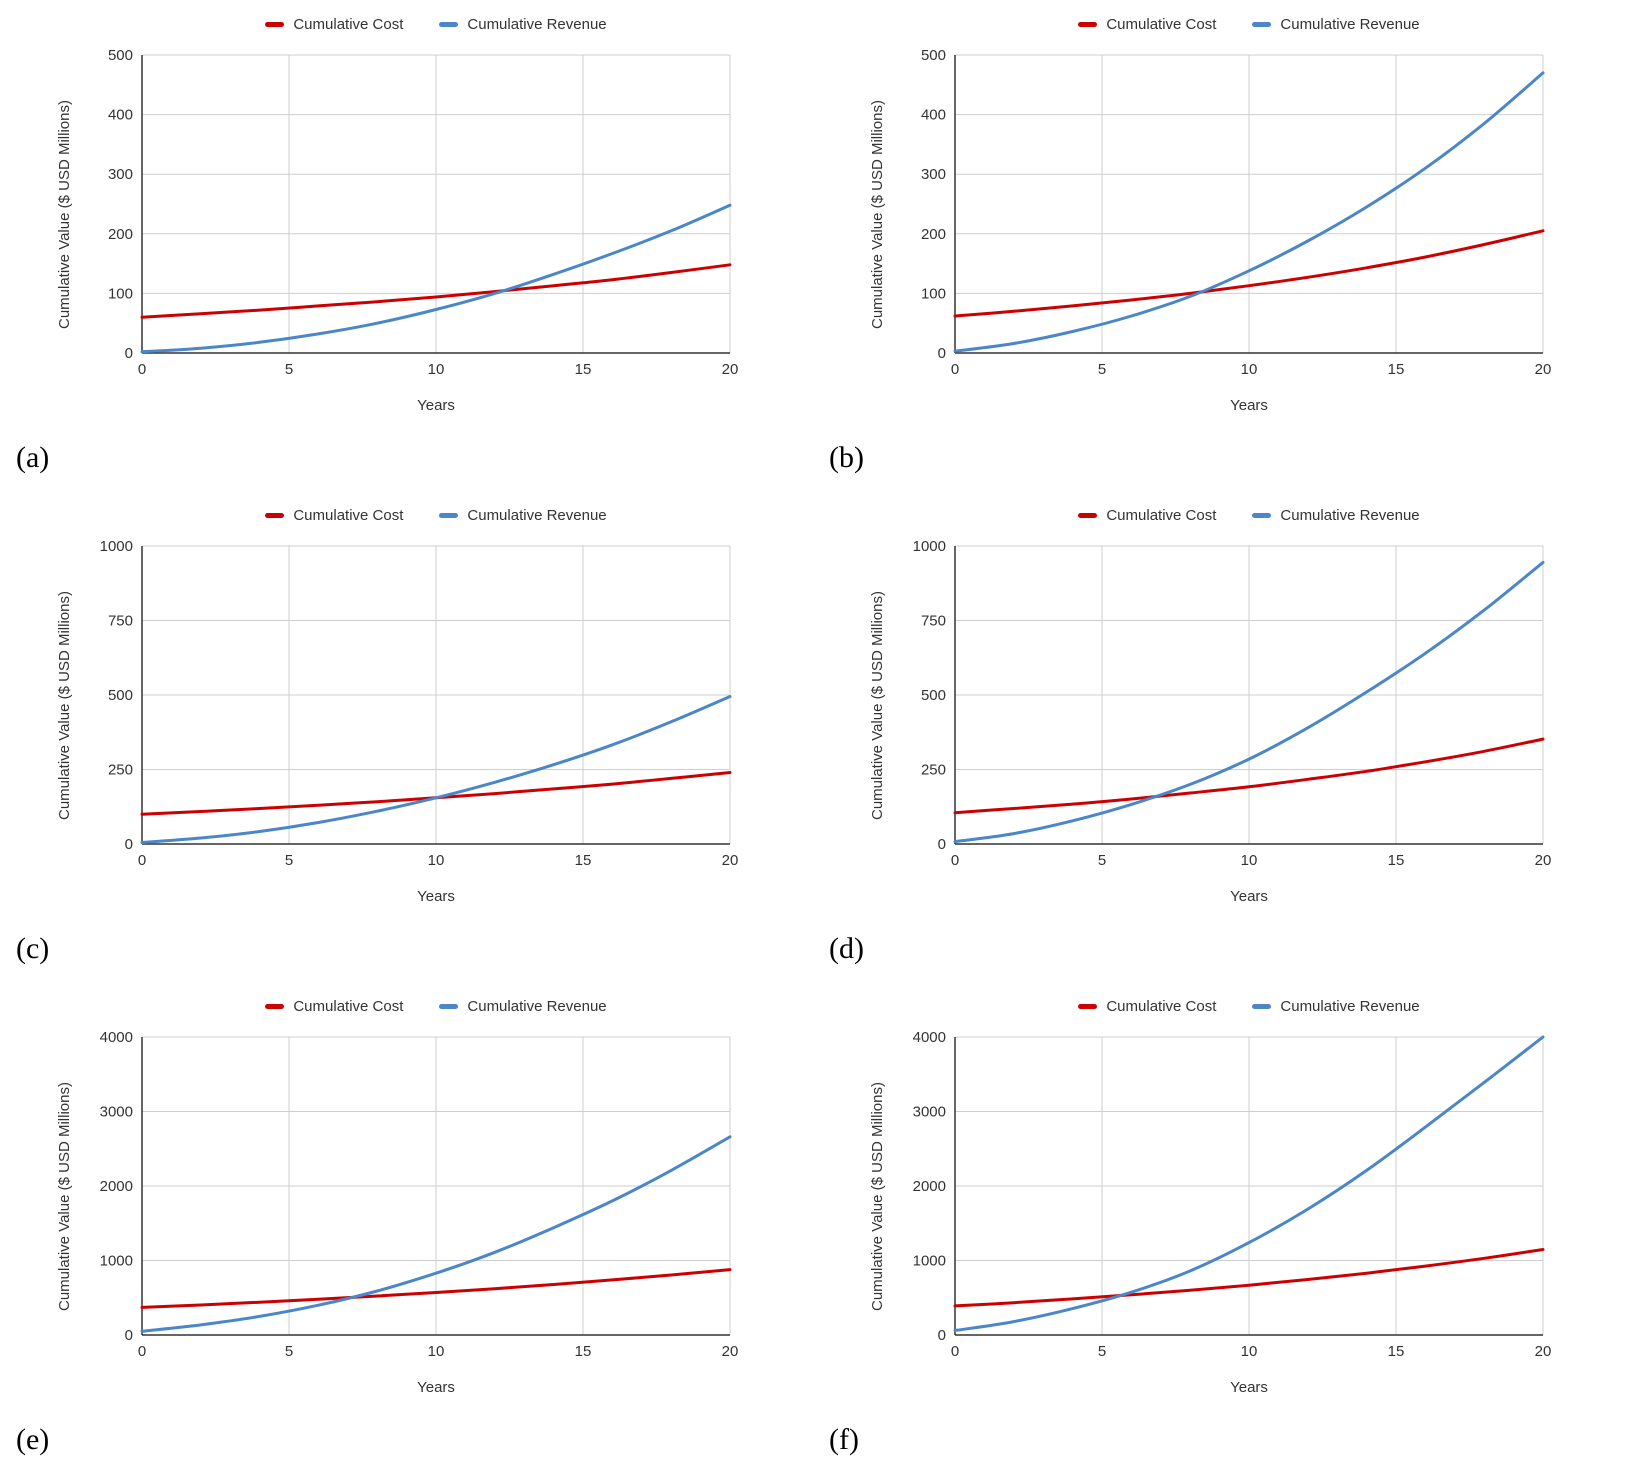 The width and height of the screenshot is (1626, 1473). I want to click on panel-label: (c), so click(33, 948).